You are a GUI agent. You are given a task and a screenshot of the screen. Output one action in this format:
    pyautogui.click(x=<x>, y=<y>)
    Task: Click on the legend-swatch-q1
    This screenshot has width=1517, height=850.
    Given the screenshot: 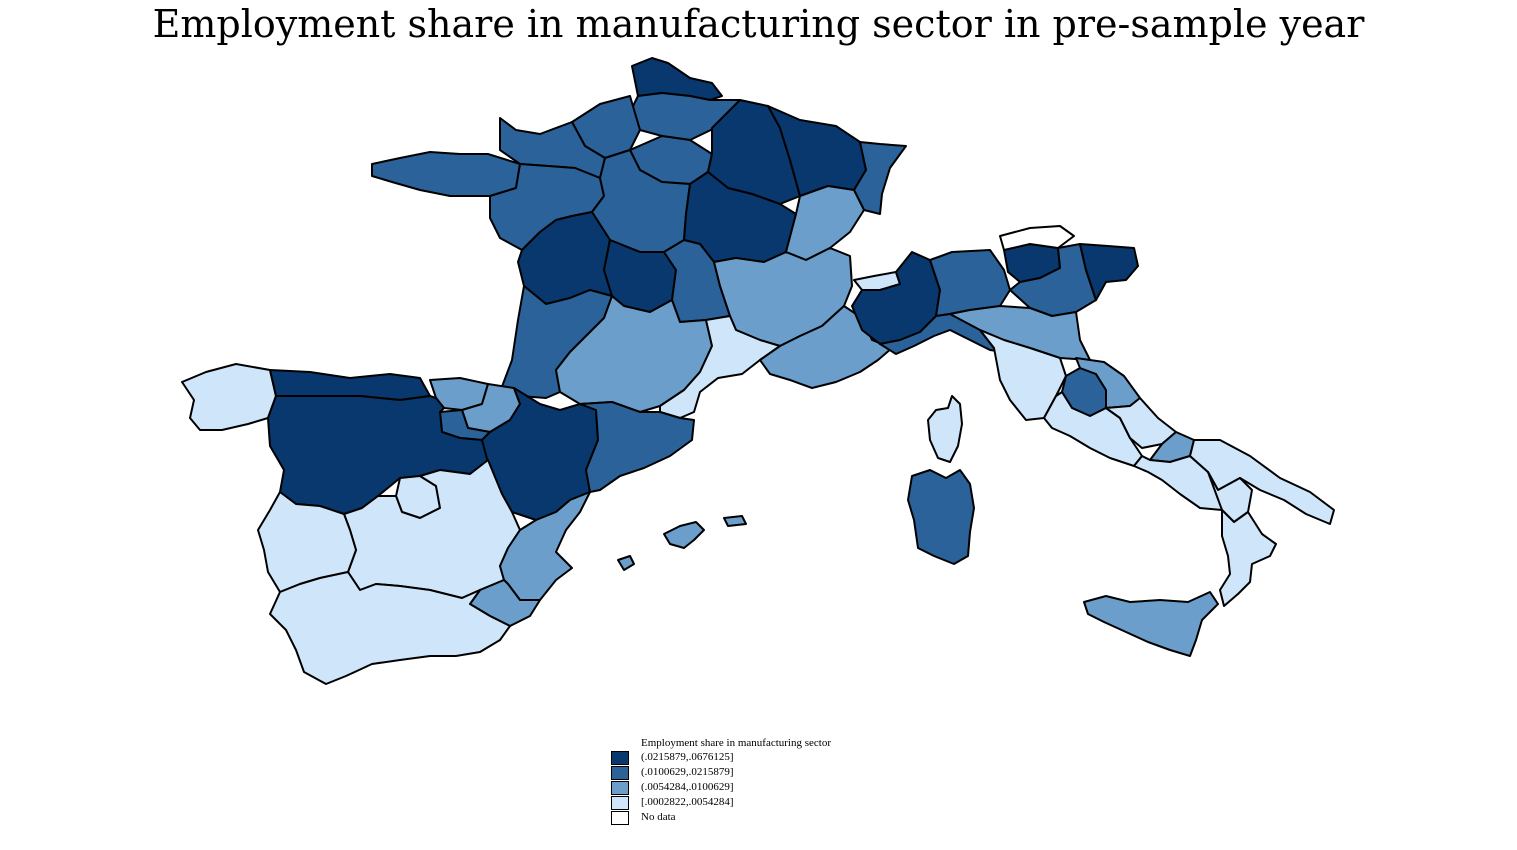 What is the action you would take?
    pyautogui.click(x=620, y=802)
    